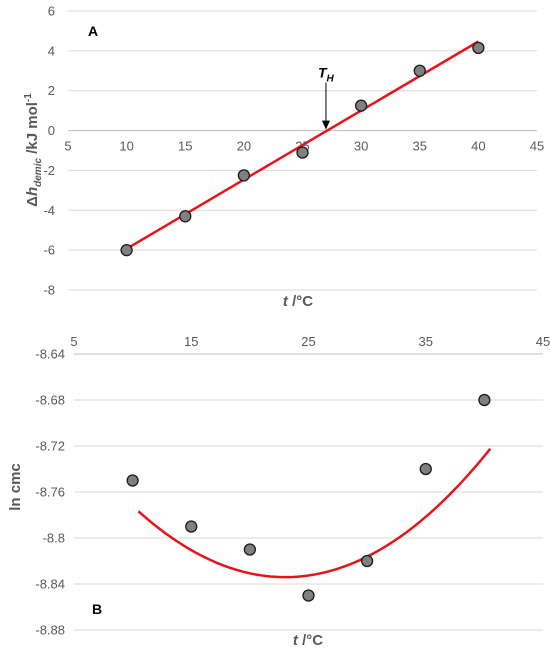 This screenshot has height=654, width=550. I want to click on x-tick-label-a: 45, so click(537, 146).